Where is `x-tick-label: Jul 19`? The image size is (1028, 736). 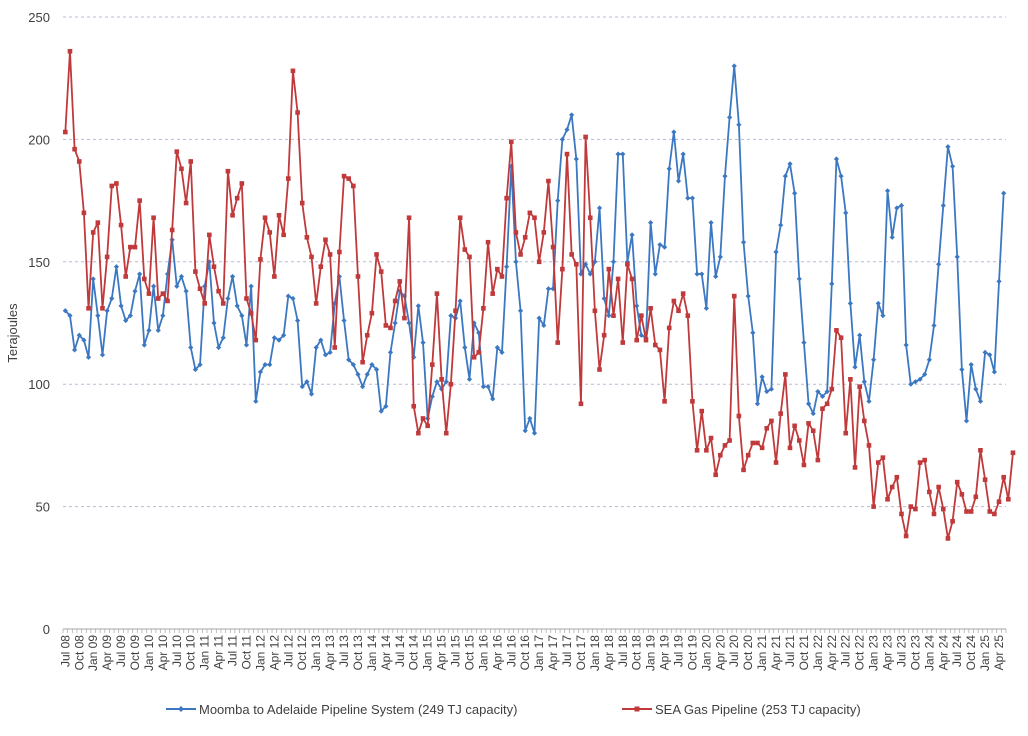 x-tick-label: Jul 19 is located at coordinates (679, 651).